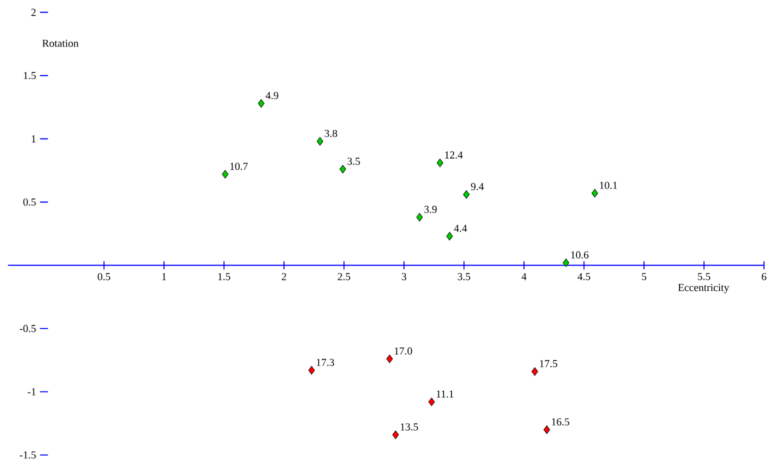 Image resolution: width=775 pixels, height=463 pixels. I want to click on annotation: 3.5, so click(354, 161).